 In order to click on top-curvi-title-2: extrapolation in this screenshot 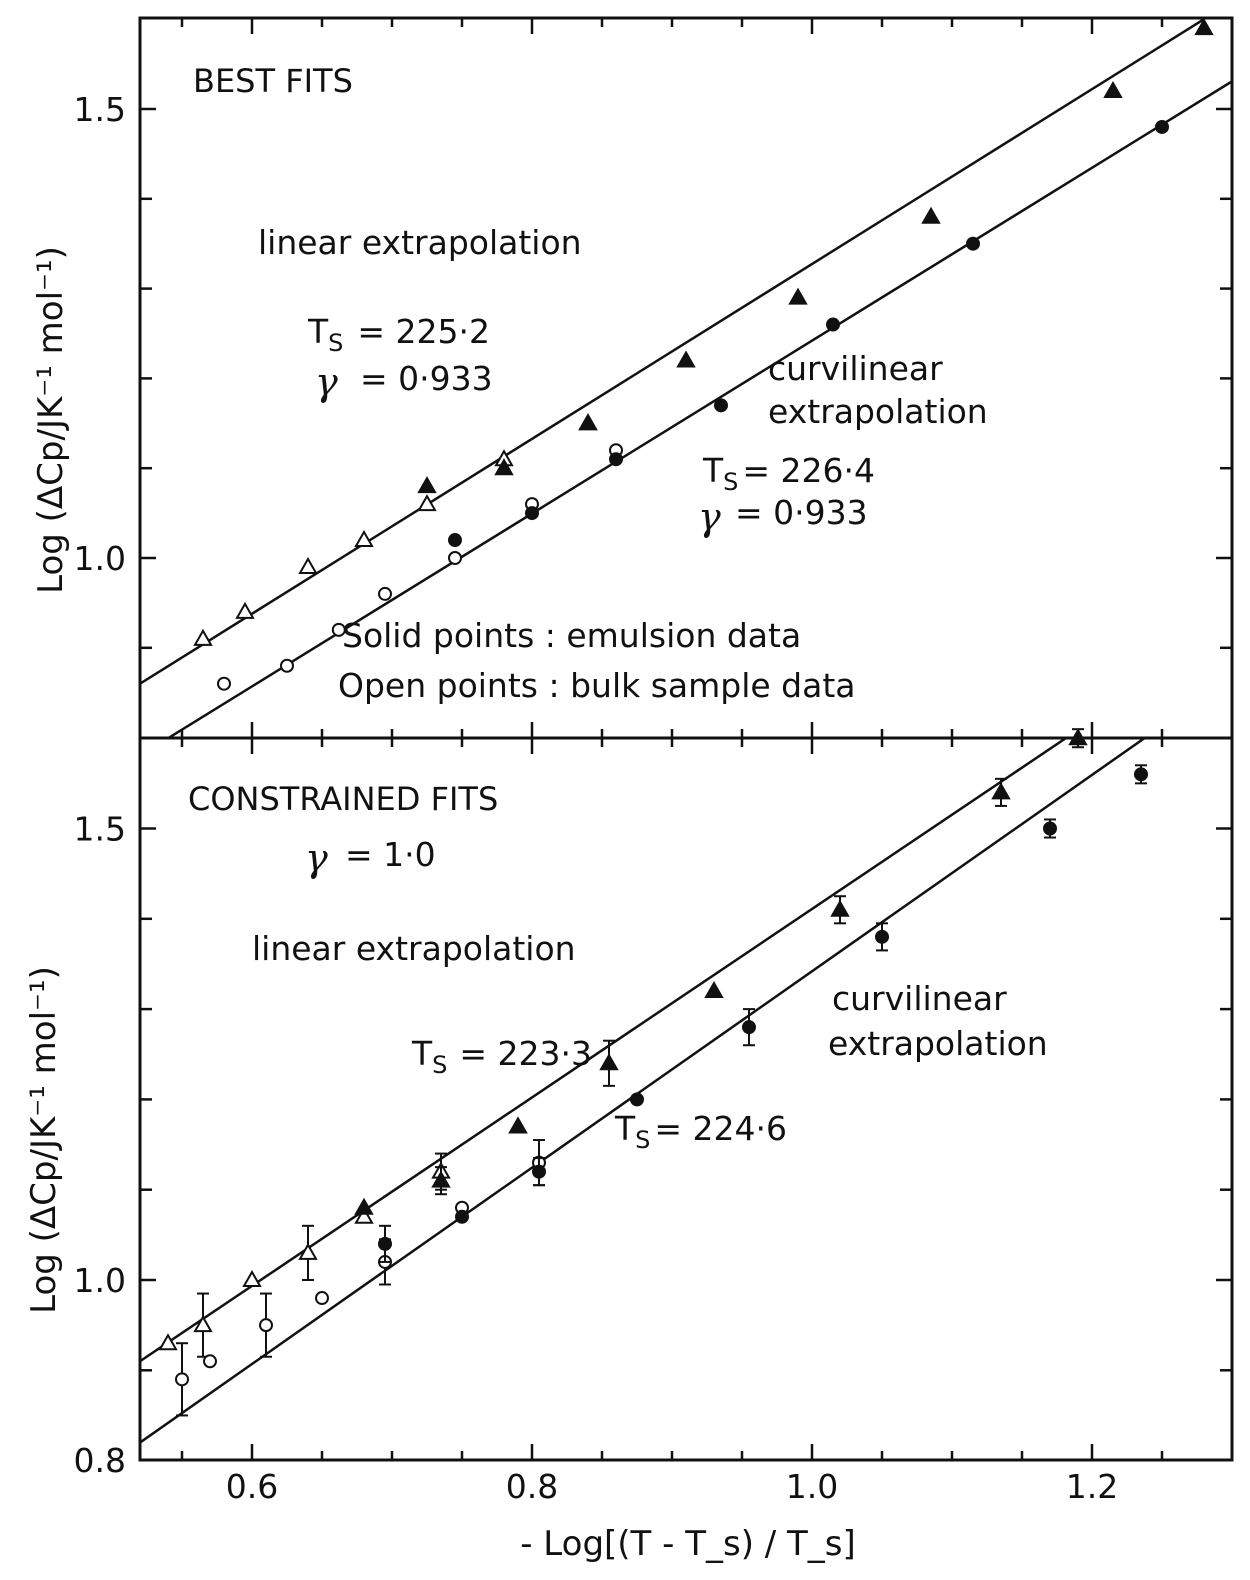, I will do `click(878, 411)`.